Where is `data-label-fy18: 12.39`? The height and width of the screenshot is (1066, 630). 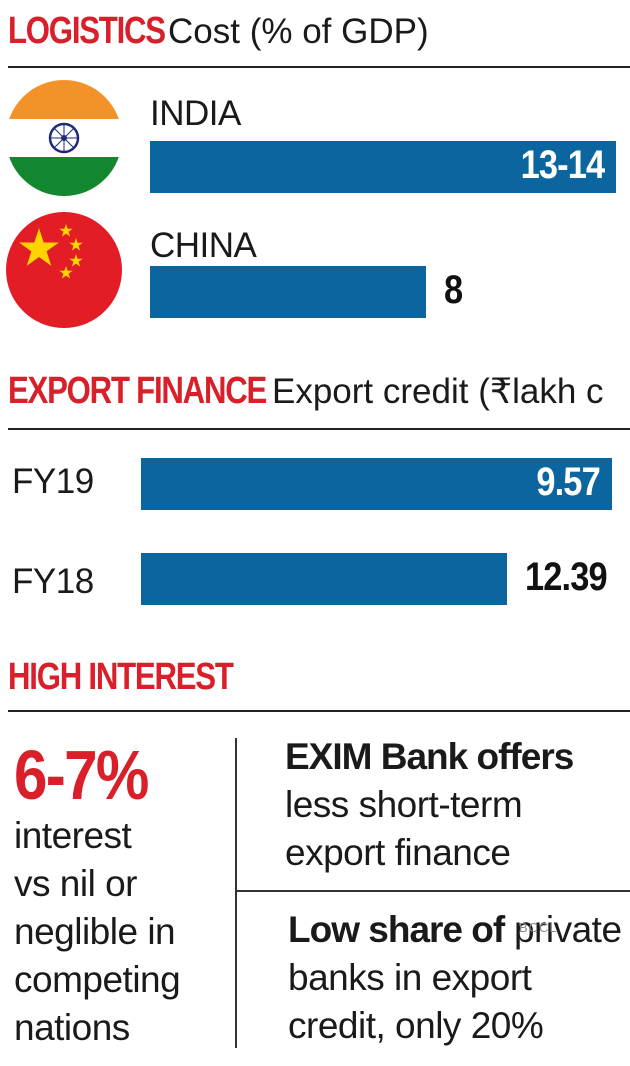 data-label-fy18: 12.39 is located at coordinates (566, 577).